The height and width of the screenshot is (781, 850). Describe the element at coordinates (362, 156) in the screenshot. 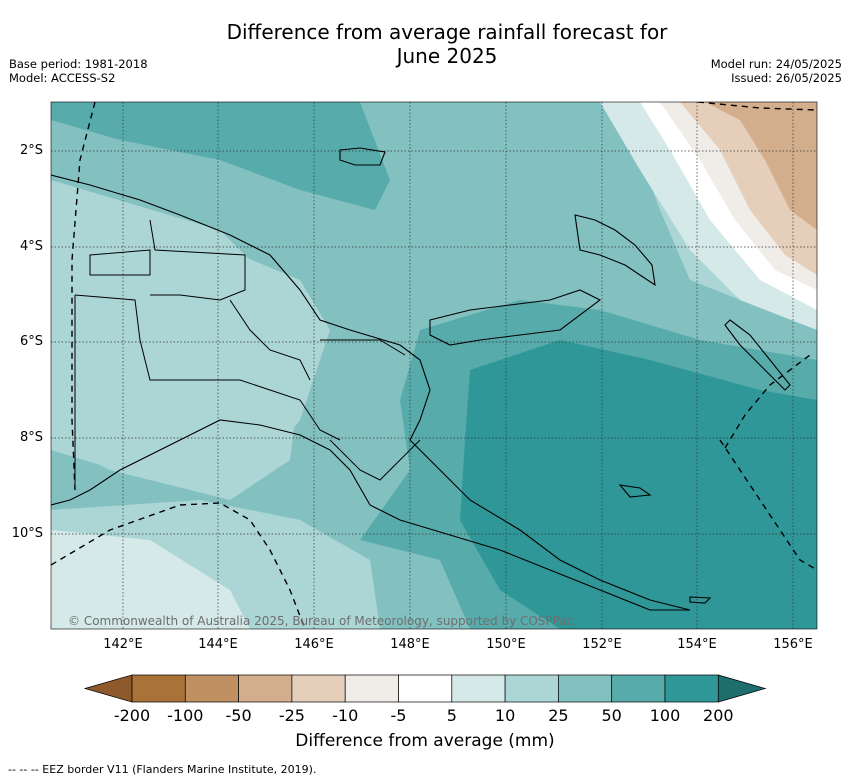

I see `manus-coast` at that location.